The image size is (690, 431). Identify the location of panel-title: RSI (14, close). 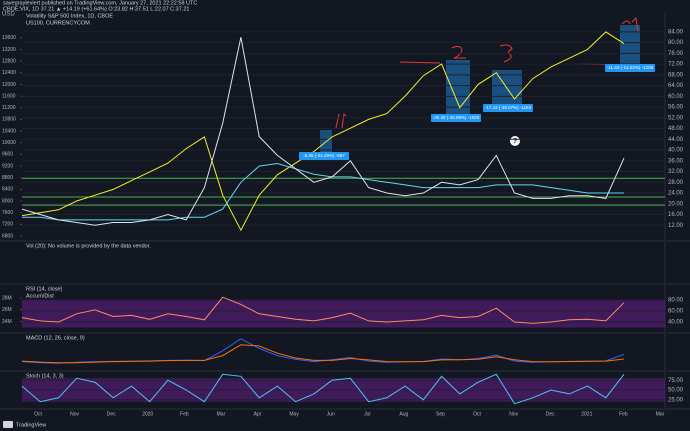
(44, 289).